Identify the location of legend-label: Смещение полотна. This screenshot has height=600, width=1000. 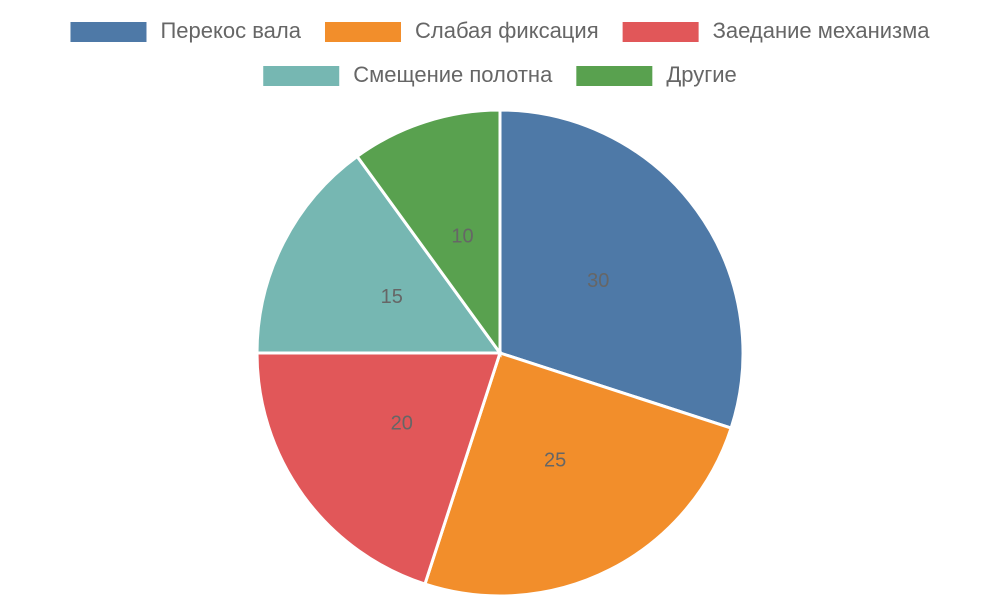
(453, 74).